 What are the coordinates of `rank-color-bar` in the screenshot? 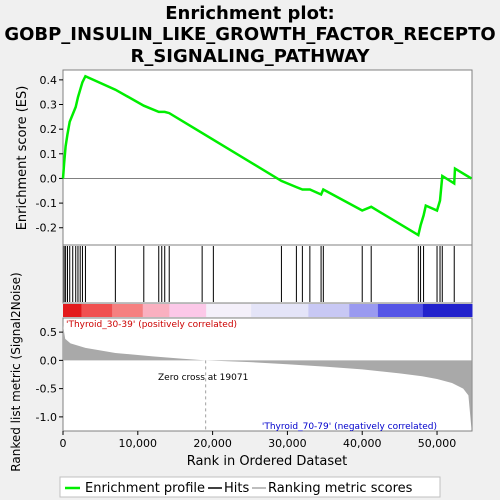 It's located at (268, 310).